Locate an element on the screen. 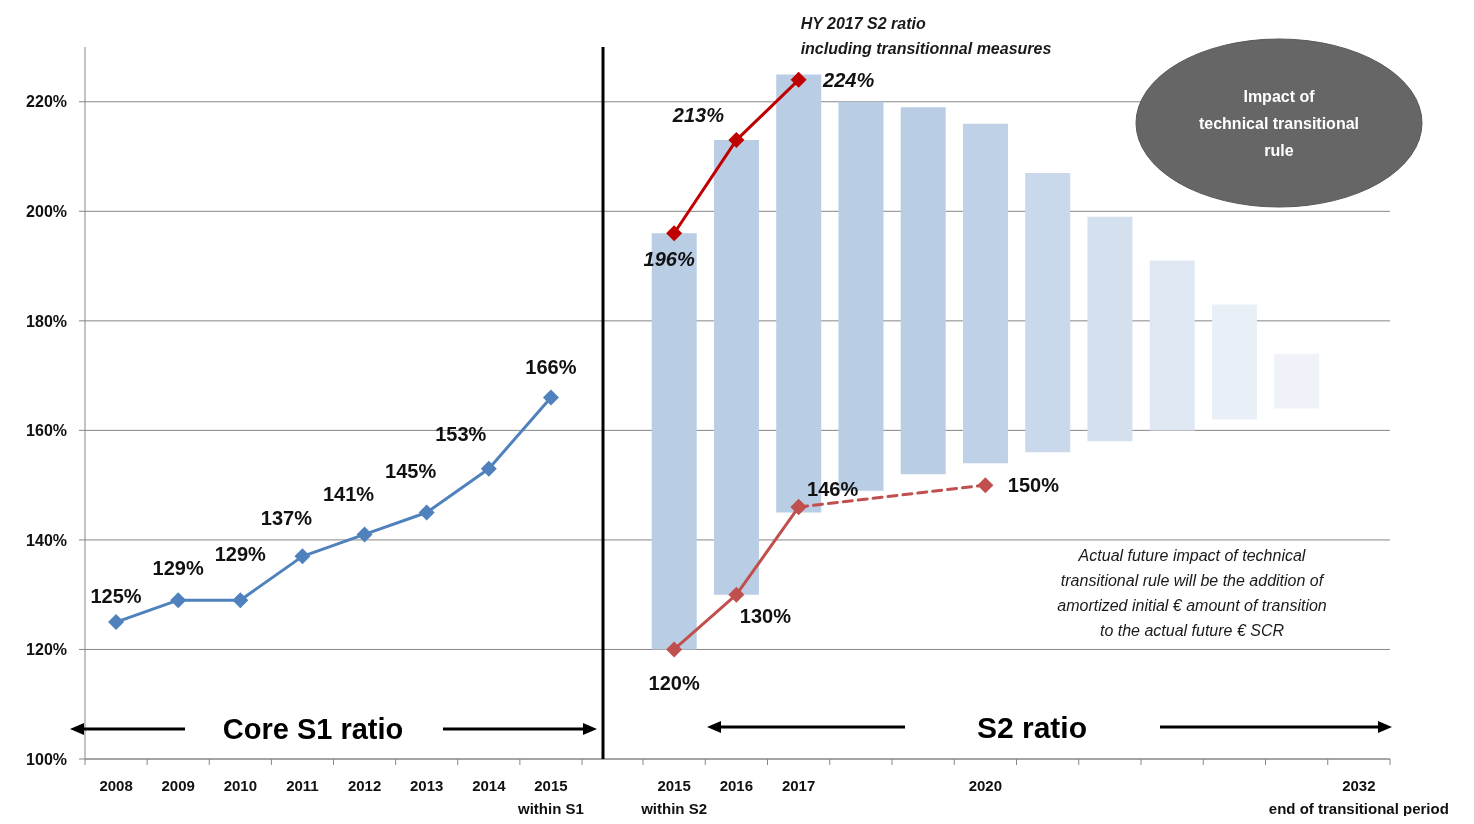 This screenshot has height=824, width=1474. x-tick-label: 2008 is located at coordinates (116, 785).